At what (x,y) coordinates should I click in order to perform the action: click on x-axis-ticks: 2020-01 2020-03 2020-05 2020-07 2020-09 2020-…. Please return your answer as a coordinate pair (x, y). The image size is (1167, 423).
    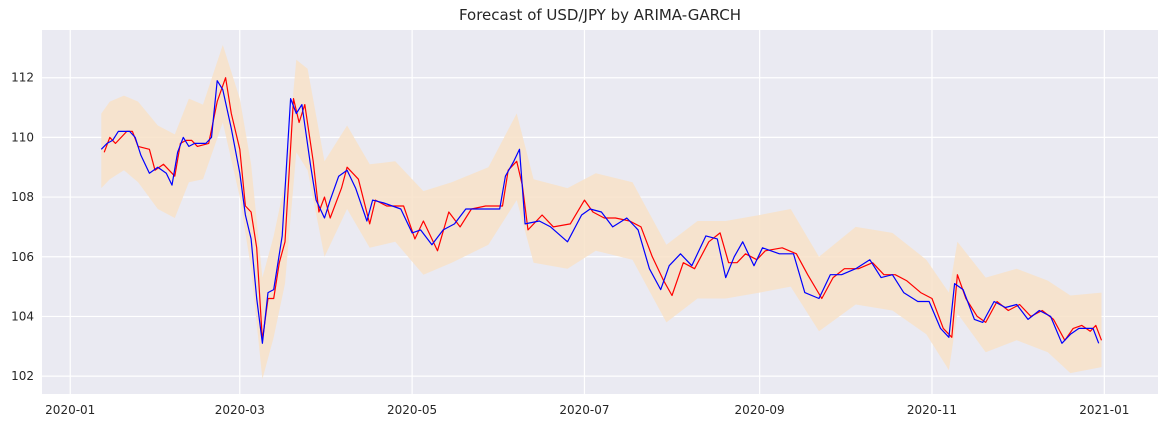
    Looking at the image, I should click on (587, 410).